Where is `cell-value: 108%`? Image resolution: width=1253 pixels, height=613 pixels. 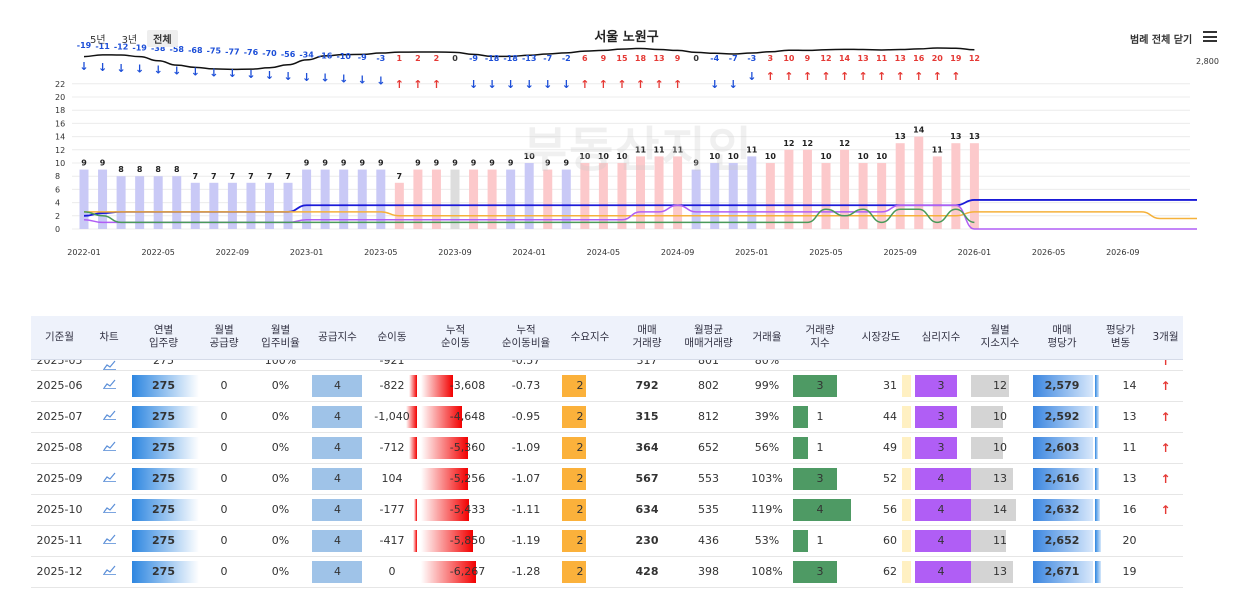 cell-value: 108% is located at coordinates (767, 571).